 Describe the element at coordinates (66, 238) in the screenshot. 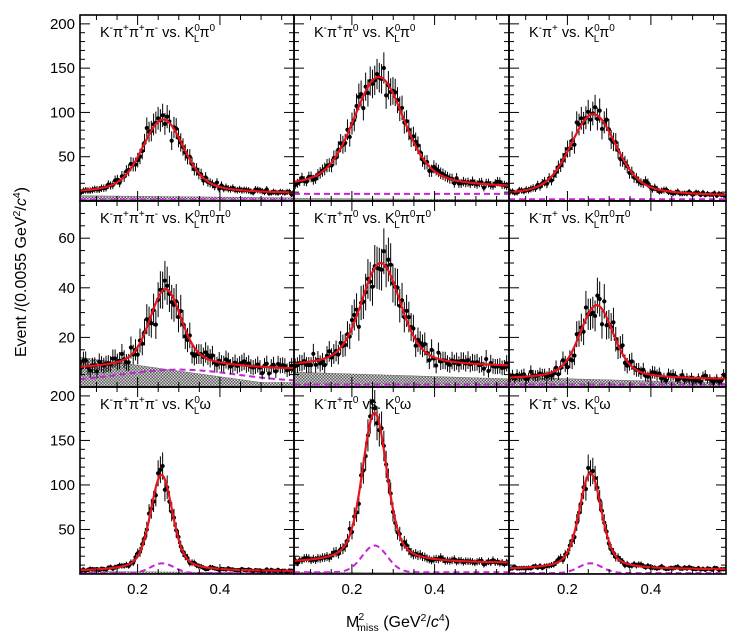

I see `y-tick-label: 60` at that location.